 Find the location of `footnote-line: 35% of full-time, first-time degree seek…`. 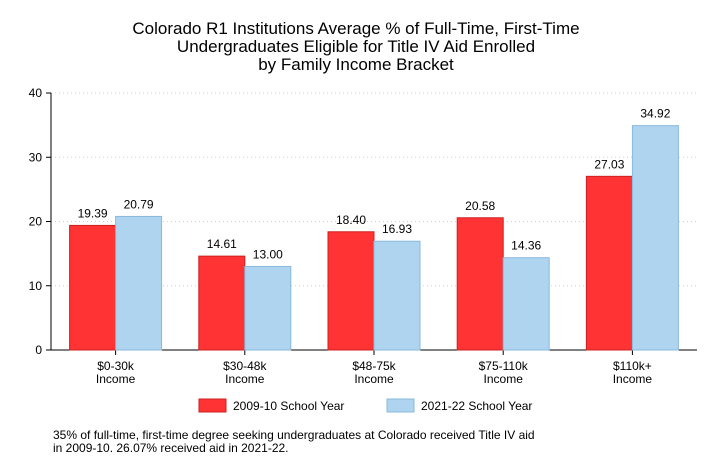

footnote-line: 35% of full-time, first-time degree seek… is located at coordinates (294, 435).